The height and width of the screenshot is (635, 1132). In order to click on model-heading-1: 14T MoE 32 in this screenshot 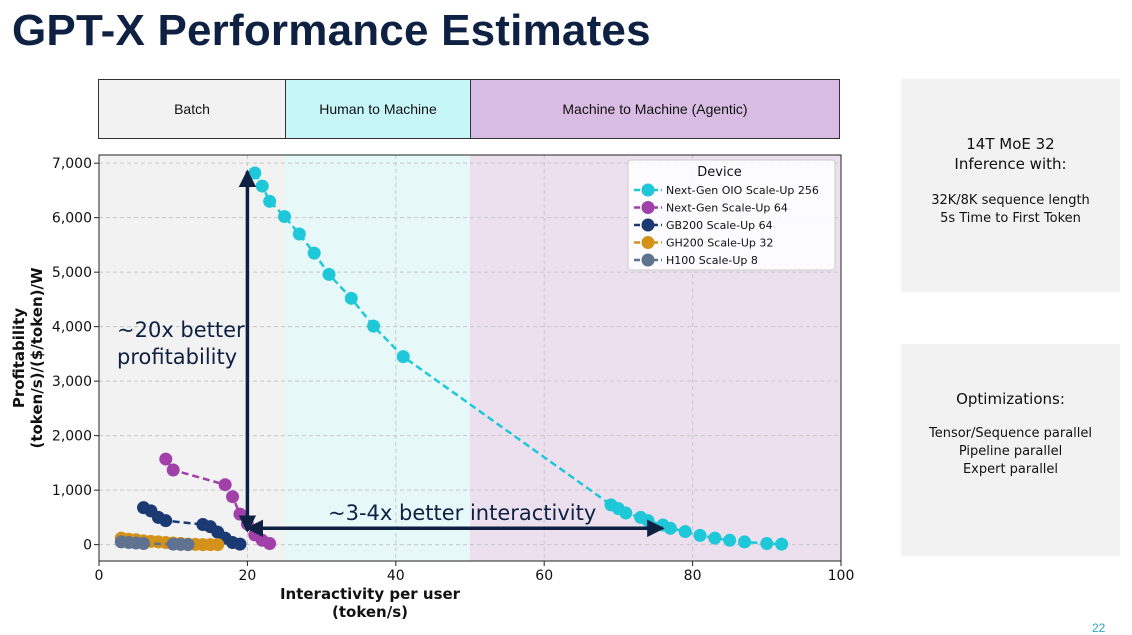, I will do `click(1010, 144)`.